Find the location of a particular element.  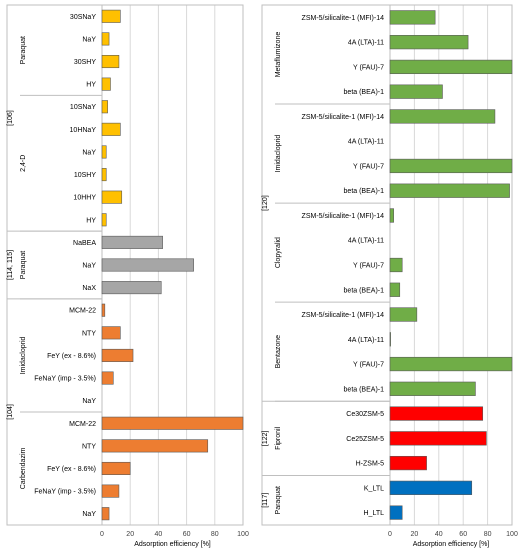

category-label: Ce30ZSM-5 is located at coordinates (365, 414).